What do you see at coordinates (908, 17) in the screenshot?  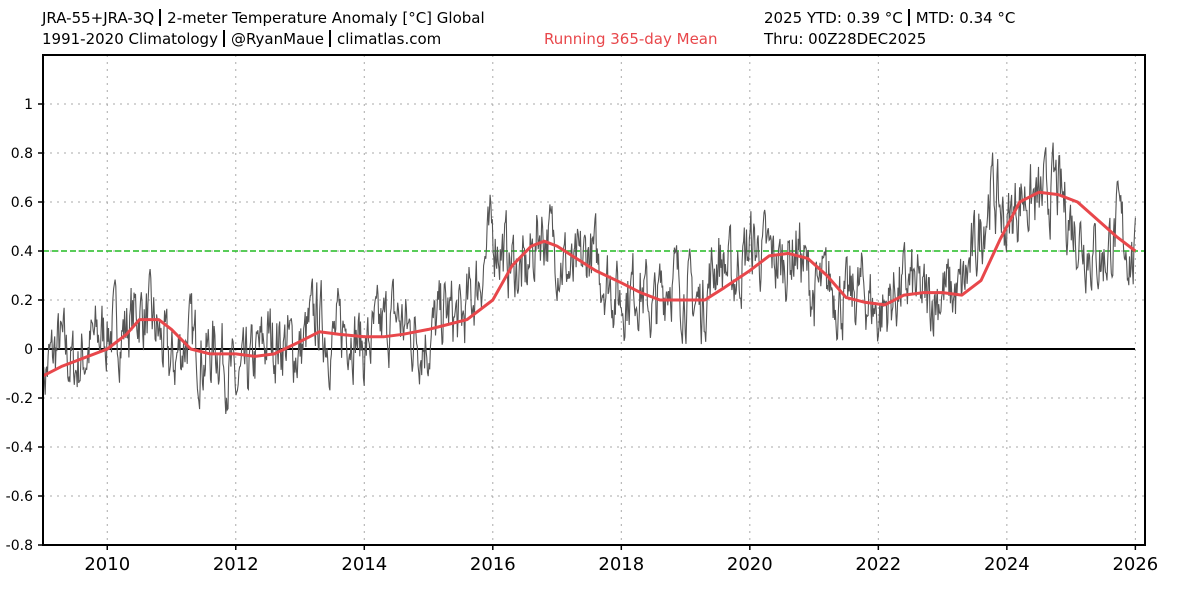 I see `stats-separator` at bounding box center [908, 17].